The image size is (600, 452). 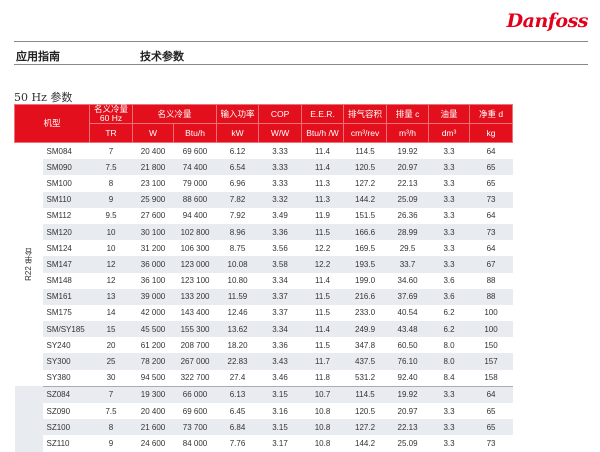 What do you see at coordinates (407, 427) in the screenshot?
I see `value-cell: 22.13` at bounding box center [407, 427].